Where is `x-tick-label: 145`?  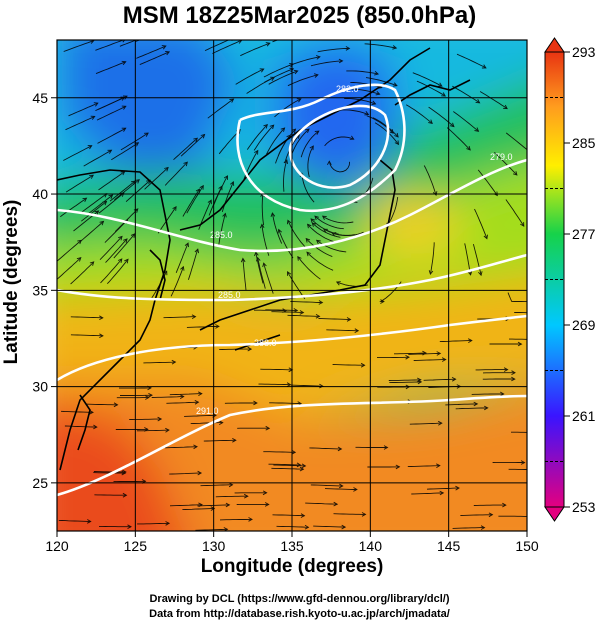
x-tick-label: 145 is located at coordinates (449, 546).